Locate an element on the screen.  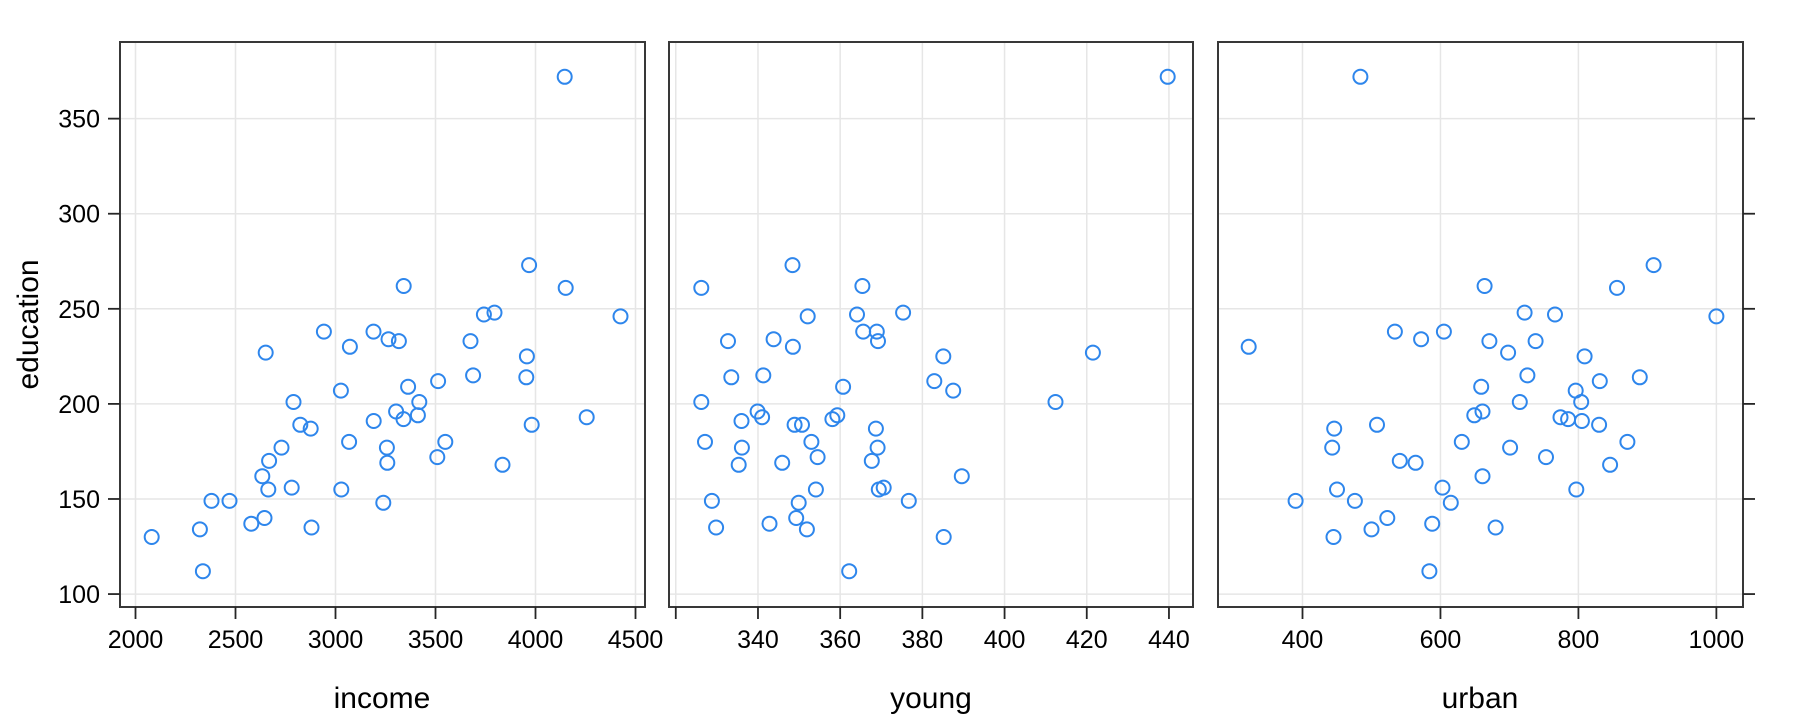
x-tick-label: 4500 is located at coordinates (636, 640).